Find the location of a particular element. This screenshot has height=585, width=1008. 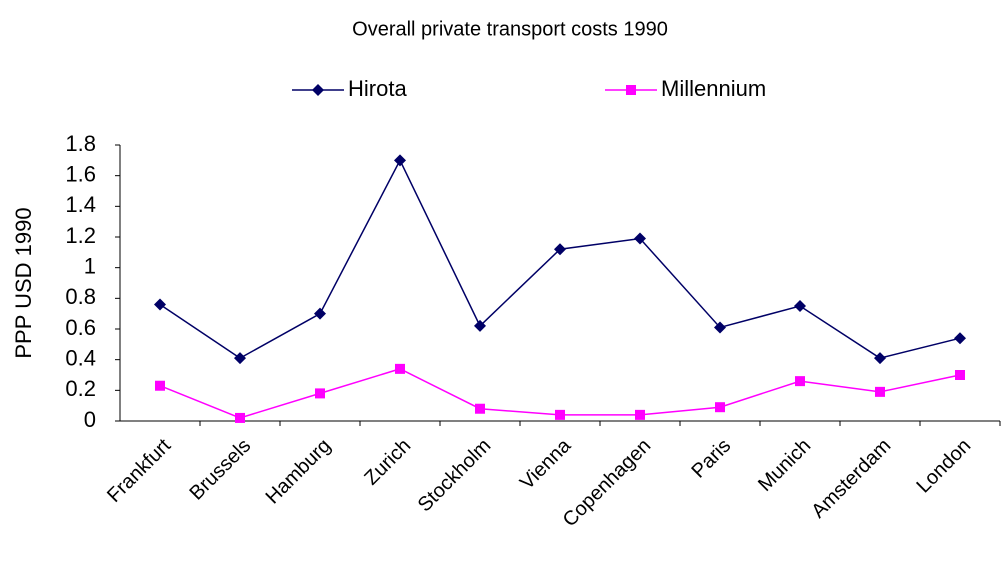

y-tick-label: 1.8 is located at coordinates (80, 143).